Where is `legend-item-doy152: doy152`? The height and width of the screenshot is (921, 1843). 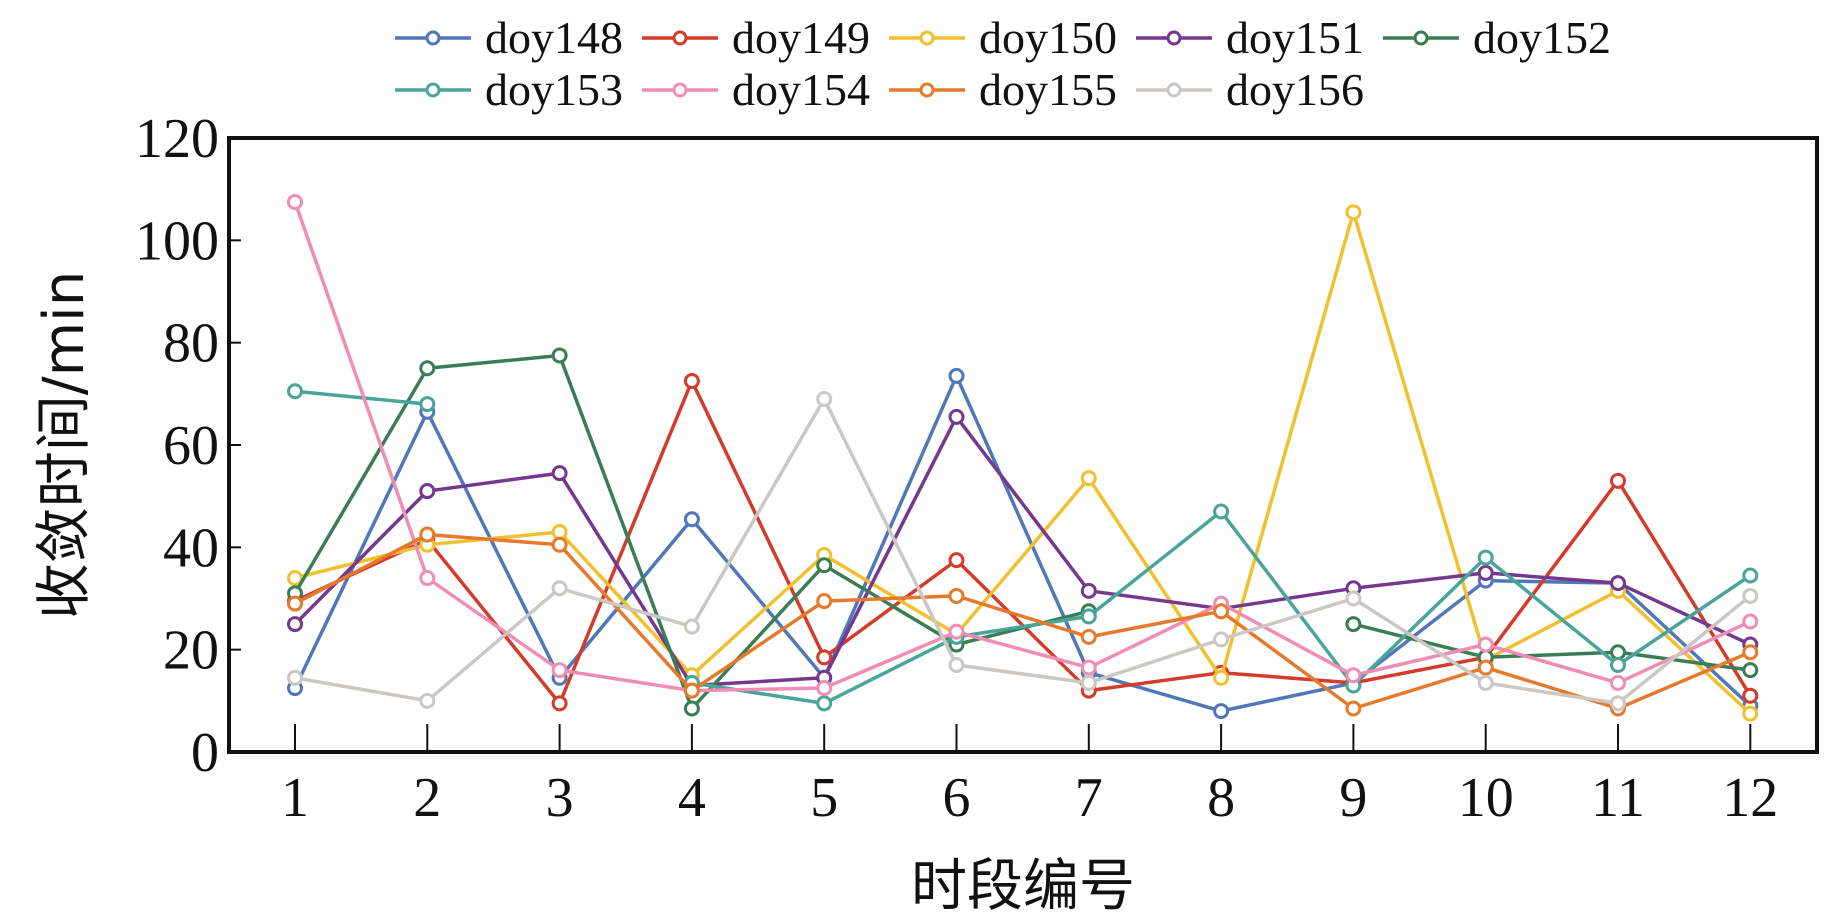 legend-item-doy152: doy152 is located at coordinates (1497, 37).